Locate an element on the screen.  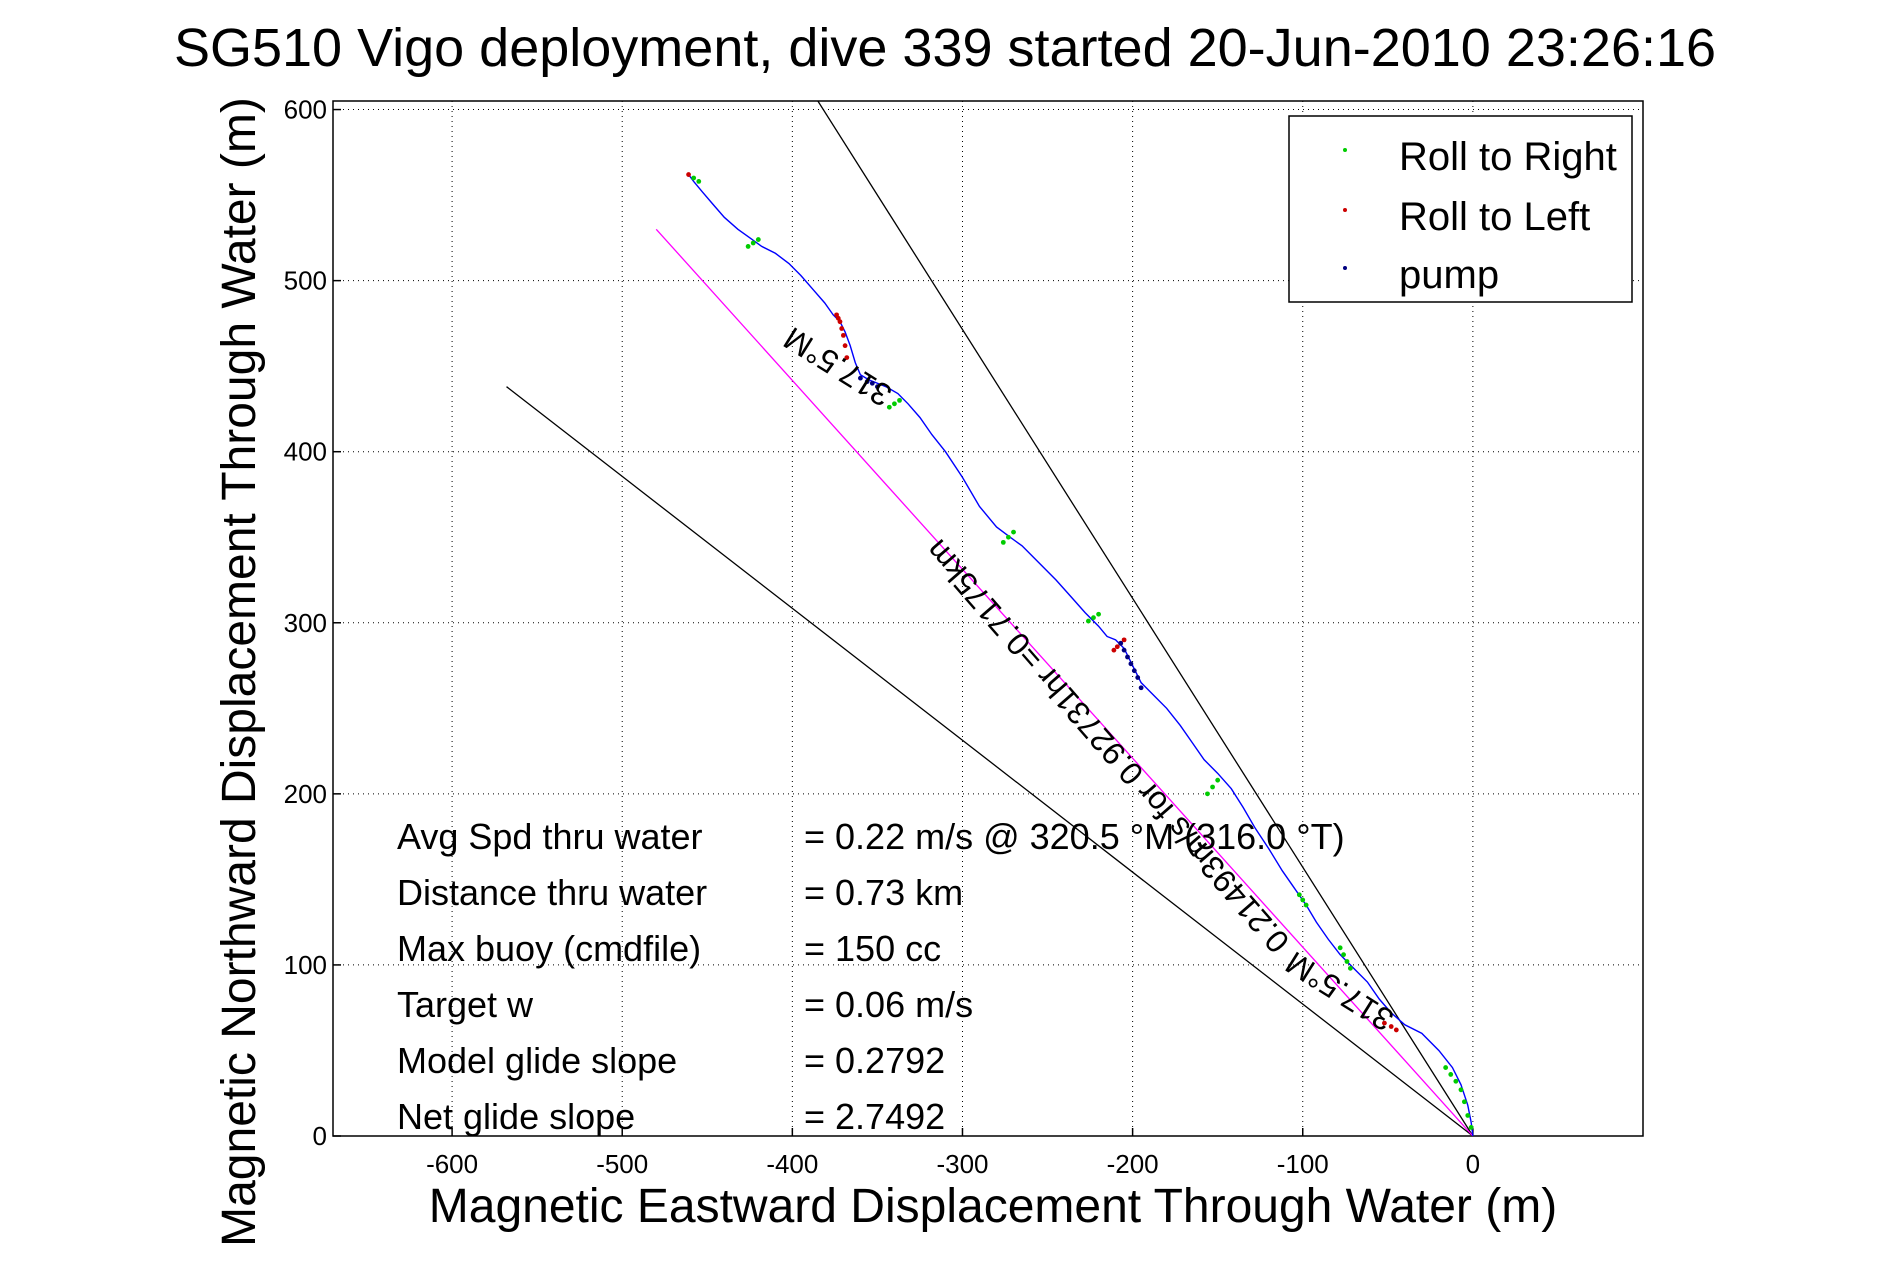
x-tick-label: -300 is located at coordinates (962, 1164).